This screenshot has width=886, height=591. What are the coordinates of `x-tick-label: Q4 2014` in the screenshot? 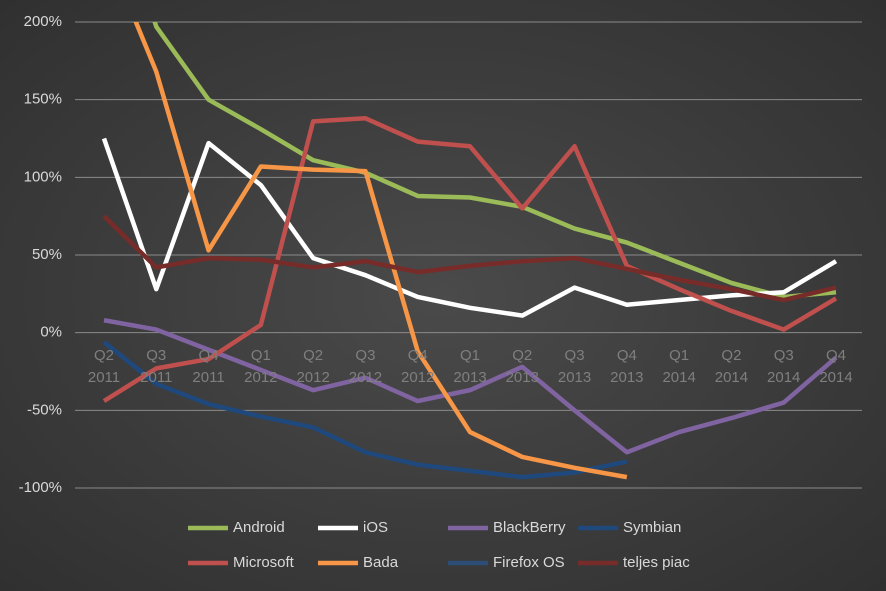 It's located at (836, 366).